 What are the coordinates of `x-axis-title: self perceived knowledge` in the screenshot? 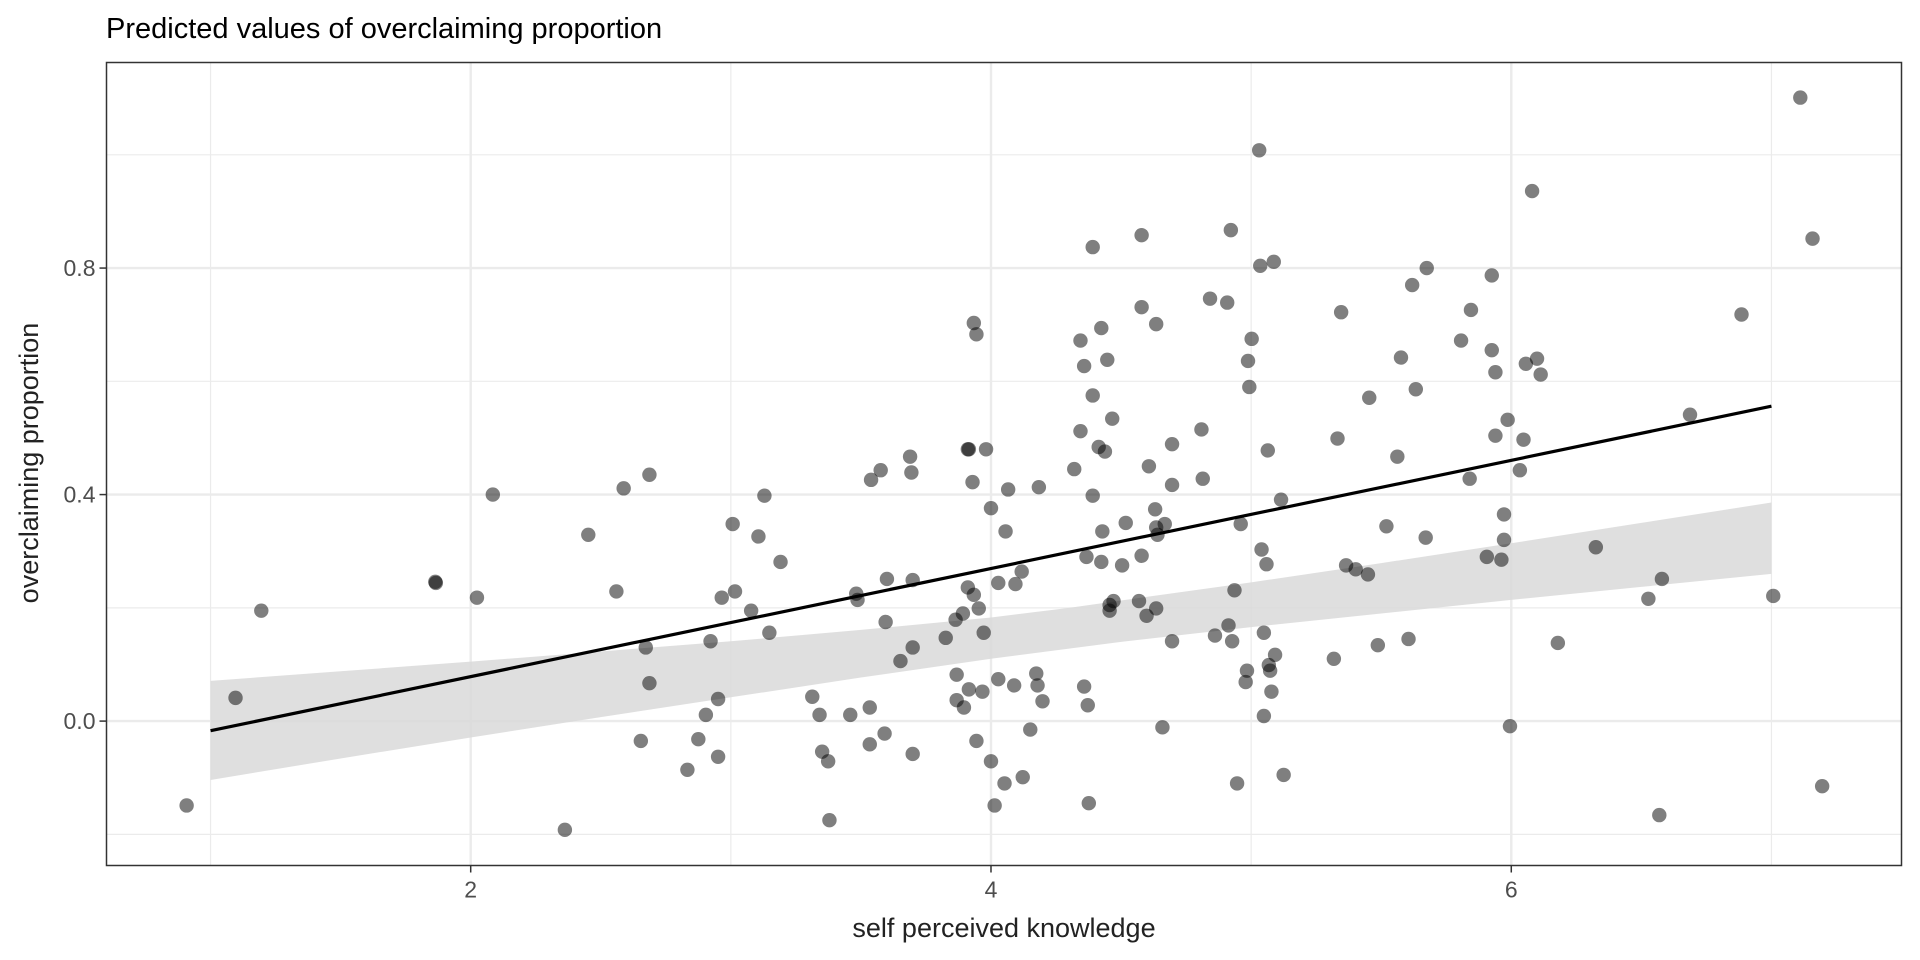 It's located at (1003, 928).